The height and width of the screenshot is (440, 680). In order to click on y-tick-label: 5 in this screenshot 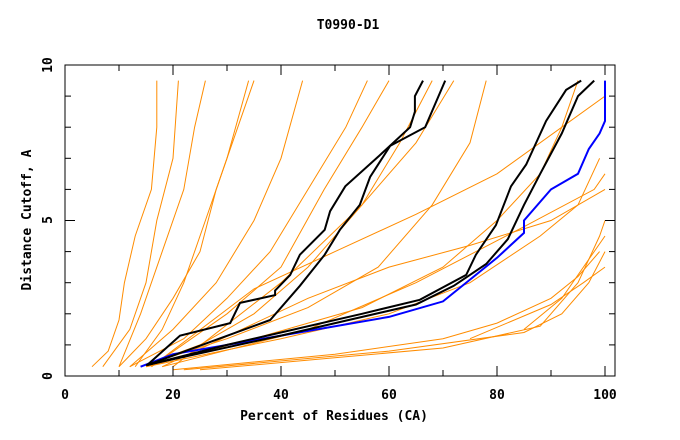, I will do `click(48, 220)`.